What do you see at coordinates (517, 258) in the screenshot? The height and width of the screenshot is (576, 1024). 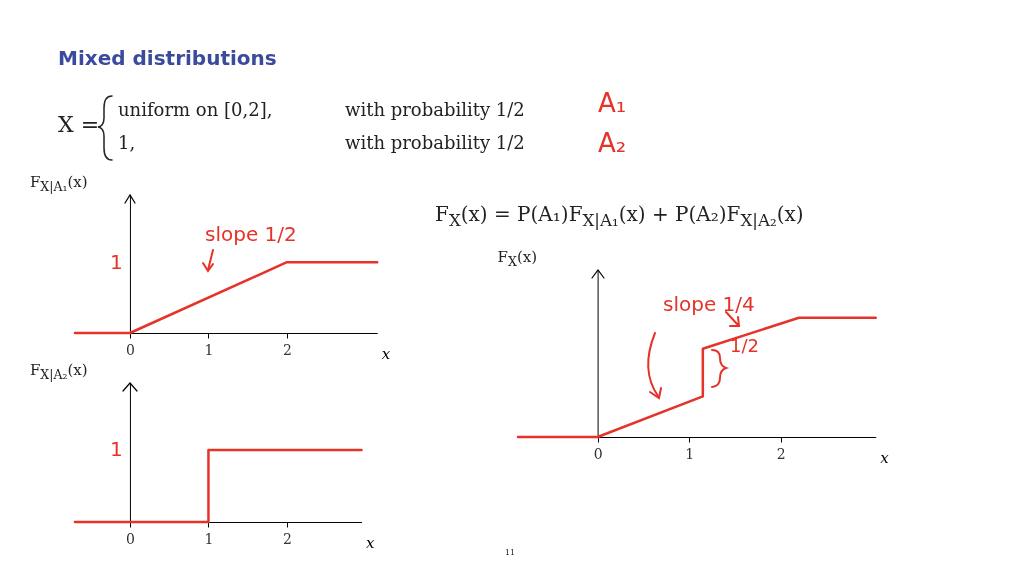 I see `y-axis-title: F$_{X}$(x)` at bounding box center [517, 258].